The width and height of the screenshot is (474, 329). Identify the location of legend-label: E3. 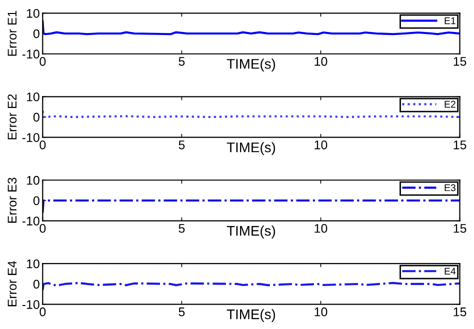
(450, 188).